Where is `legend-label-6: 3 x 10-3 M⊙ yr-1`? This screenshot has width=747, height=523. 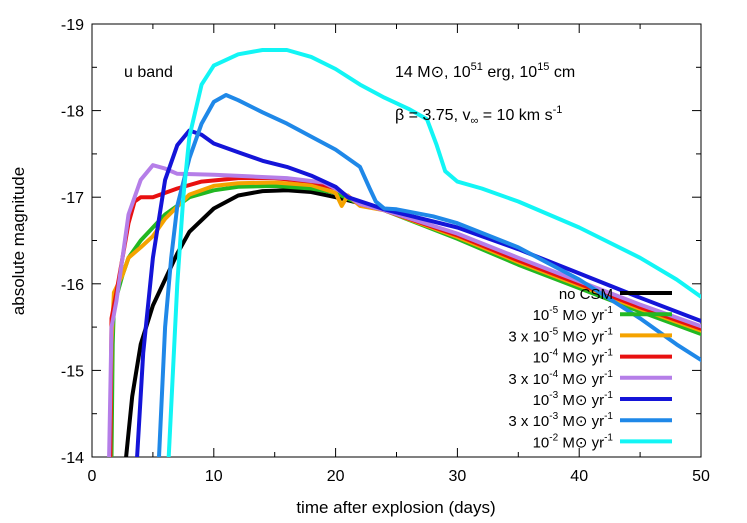 legend-label-6: 3 x 10-3 M⊙ yr-1 is located at coordinates (560, 420).